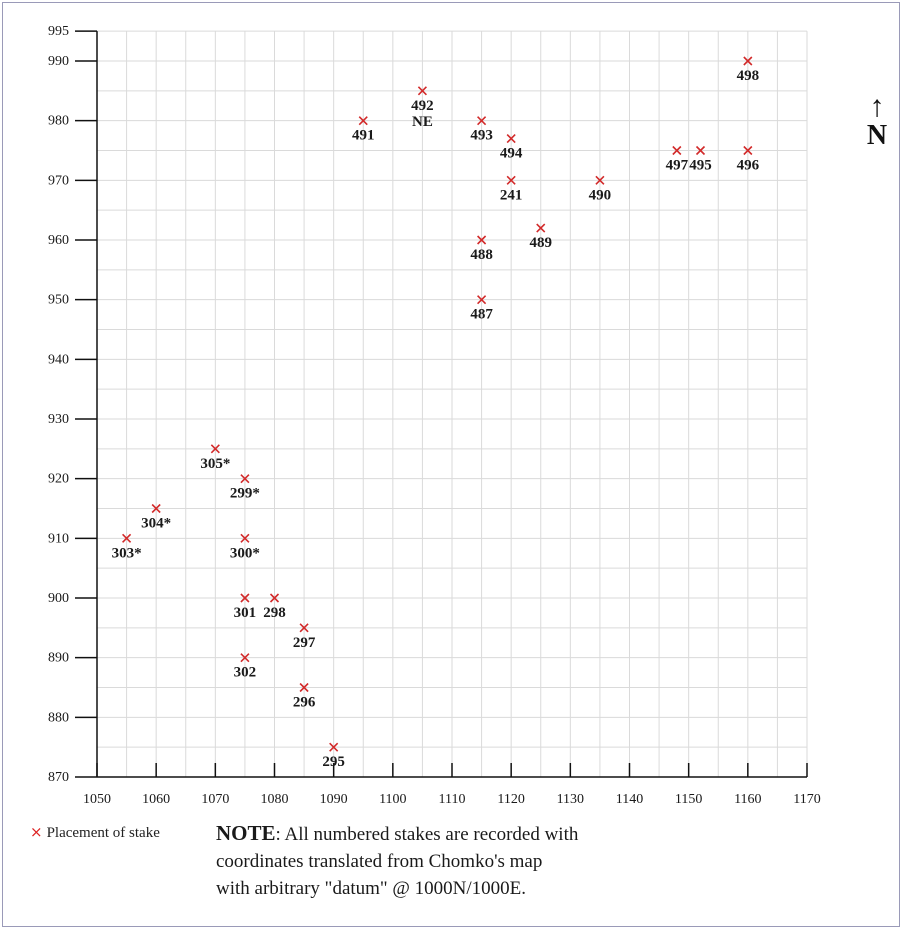 This screenshot has width=902, height=929. Describe the element at coordinates (422, 122) in the screenshot. I see `stake-sublabel-492: NE` at that location.